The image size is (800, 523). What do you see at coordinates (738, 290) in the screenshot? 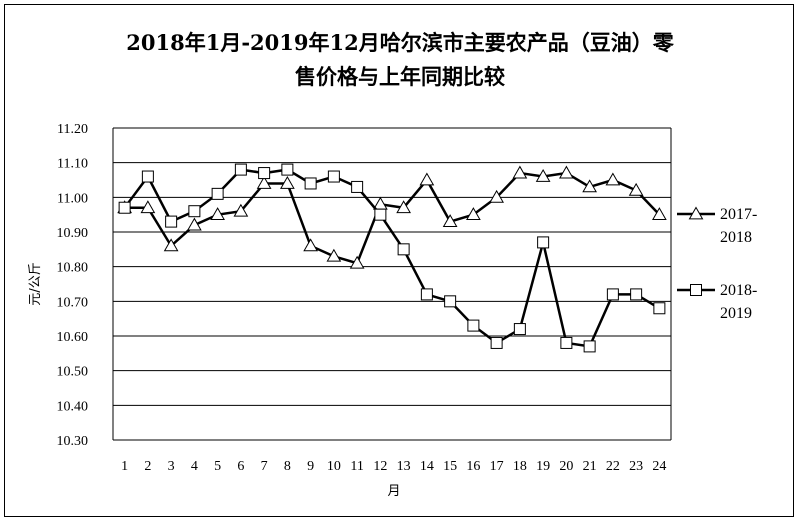
I see `legend-label: 2018-` at bounding box center [738, 290].